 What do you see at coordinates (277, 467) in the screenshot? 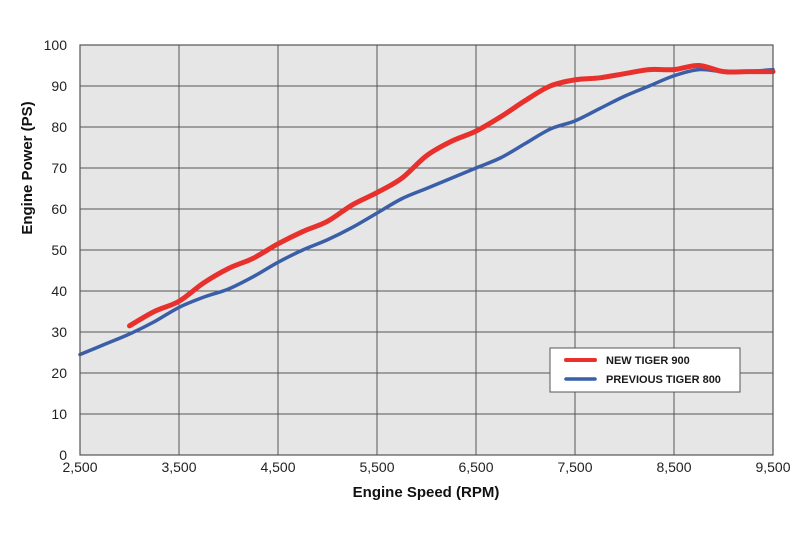
I see `x-tick-label: 4,500` at bounding box center [277, 467].